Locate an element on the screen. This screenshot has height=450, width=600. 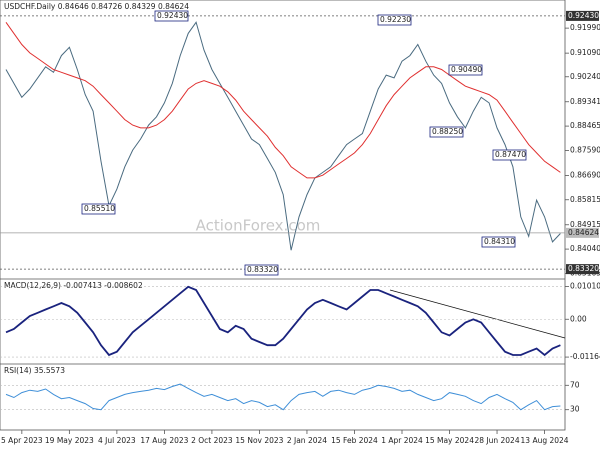
annotation-label: 0.85510 is located at coordinates (99, 208).